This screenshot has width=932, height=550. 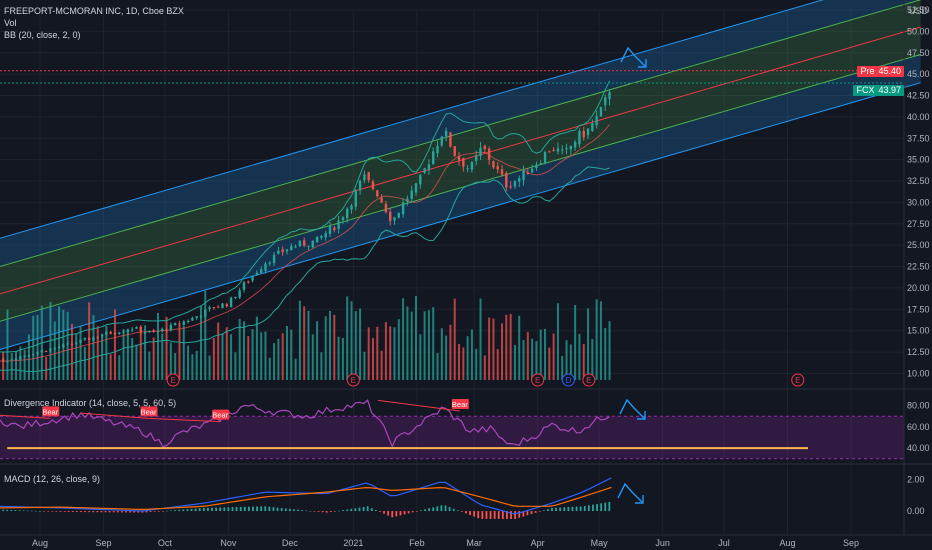 I want to click on volume-legend: Vol, so click(x=10, y=23).